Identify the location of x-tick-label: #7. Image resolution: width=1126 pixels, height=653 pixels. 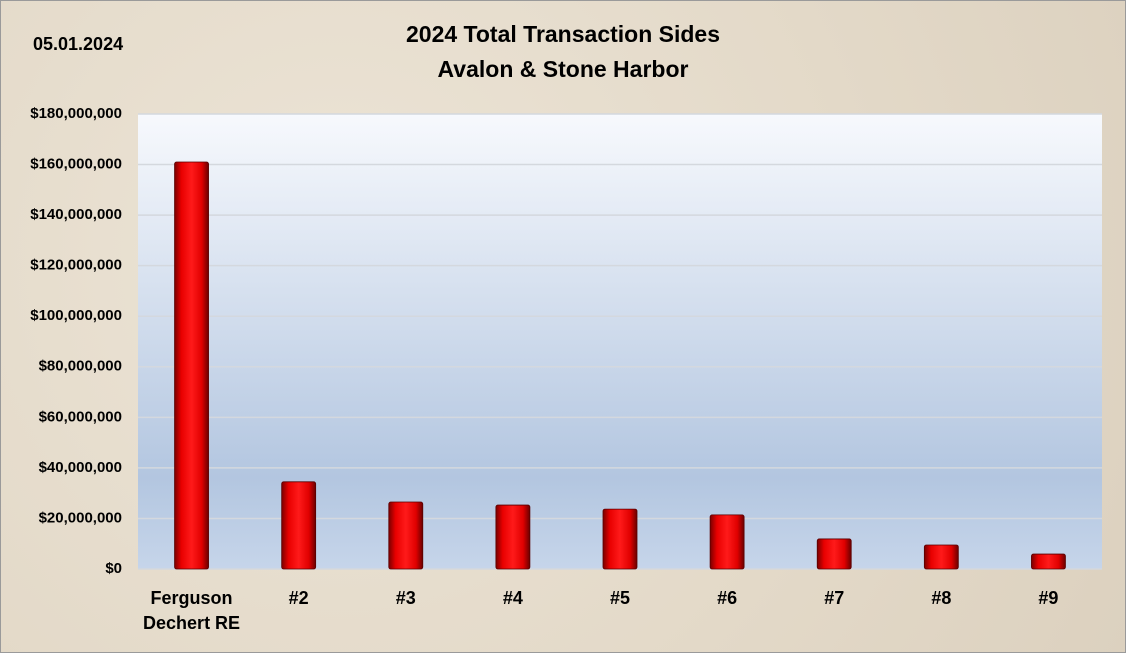
(834, 598).